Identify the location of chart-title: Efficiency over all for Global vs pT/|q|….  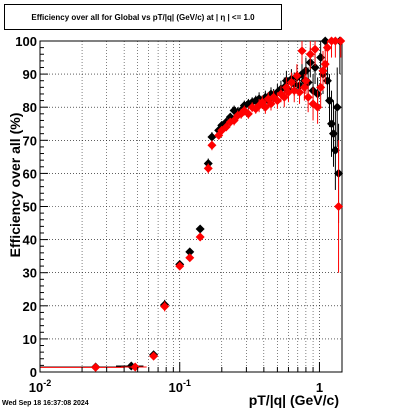
(143, 17).